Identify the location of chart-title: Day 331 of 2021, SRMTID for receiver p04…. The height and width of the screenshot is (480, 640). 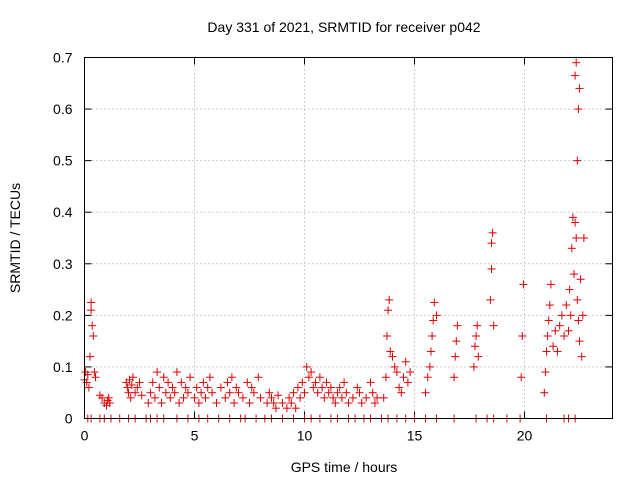
(343, 27).